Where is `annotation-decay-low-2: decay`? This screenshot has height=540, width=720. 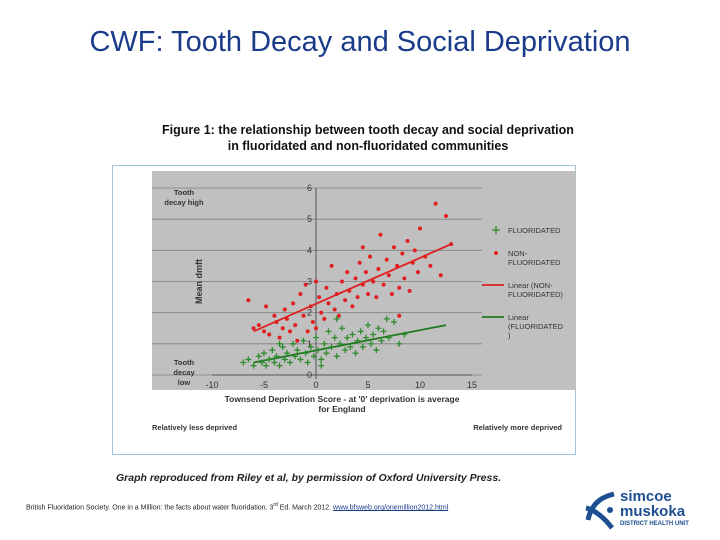 annotation-decay-low-2: decay is located at coordinates (184, 372).